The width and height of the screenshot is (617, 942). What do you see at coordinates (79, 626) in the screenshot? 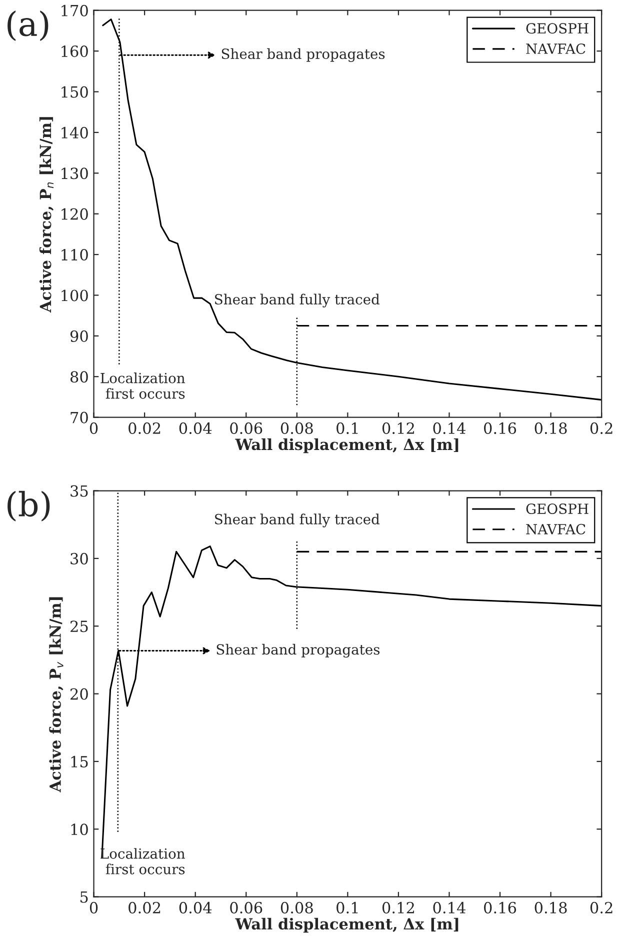
I see `y-tick-label: 25` at bounding box center [79, 626].